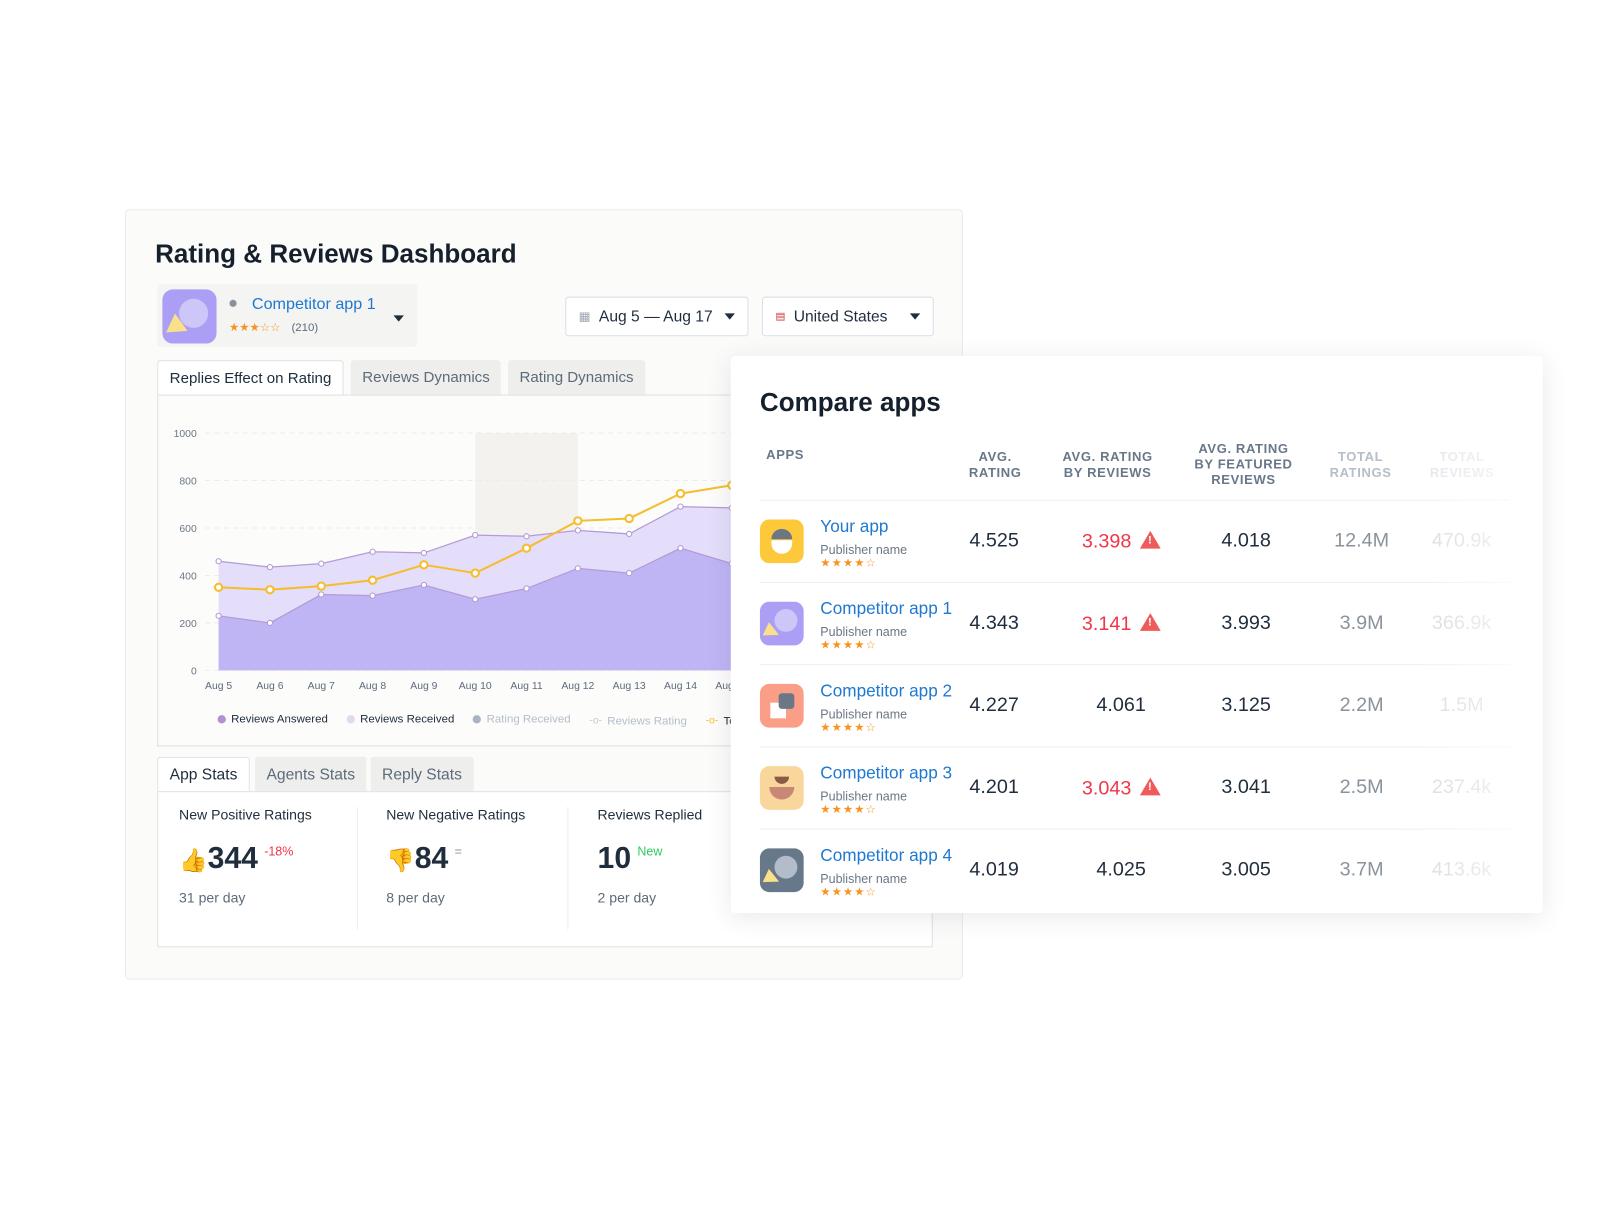 This screenshot has width=1624, height=1220. I want to click on stat-per-day: 31 per day, so click(212, 898).